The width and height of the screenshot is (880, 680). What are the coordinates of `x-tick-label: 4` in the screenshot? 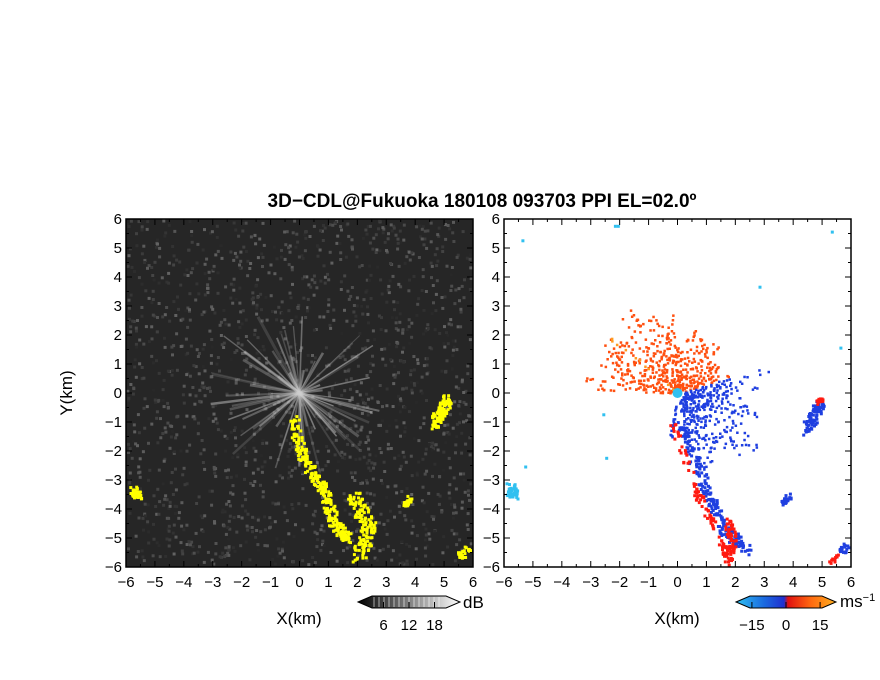 It's located at (793, 582).